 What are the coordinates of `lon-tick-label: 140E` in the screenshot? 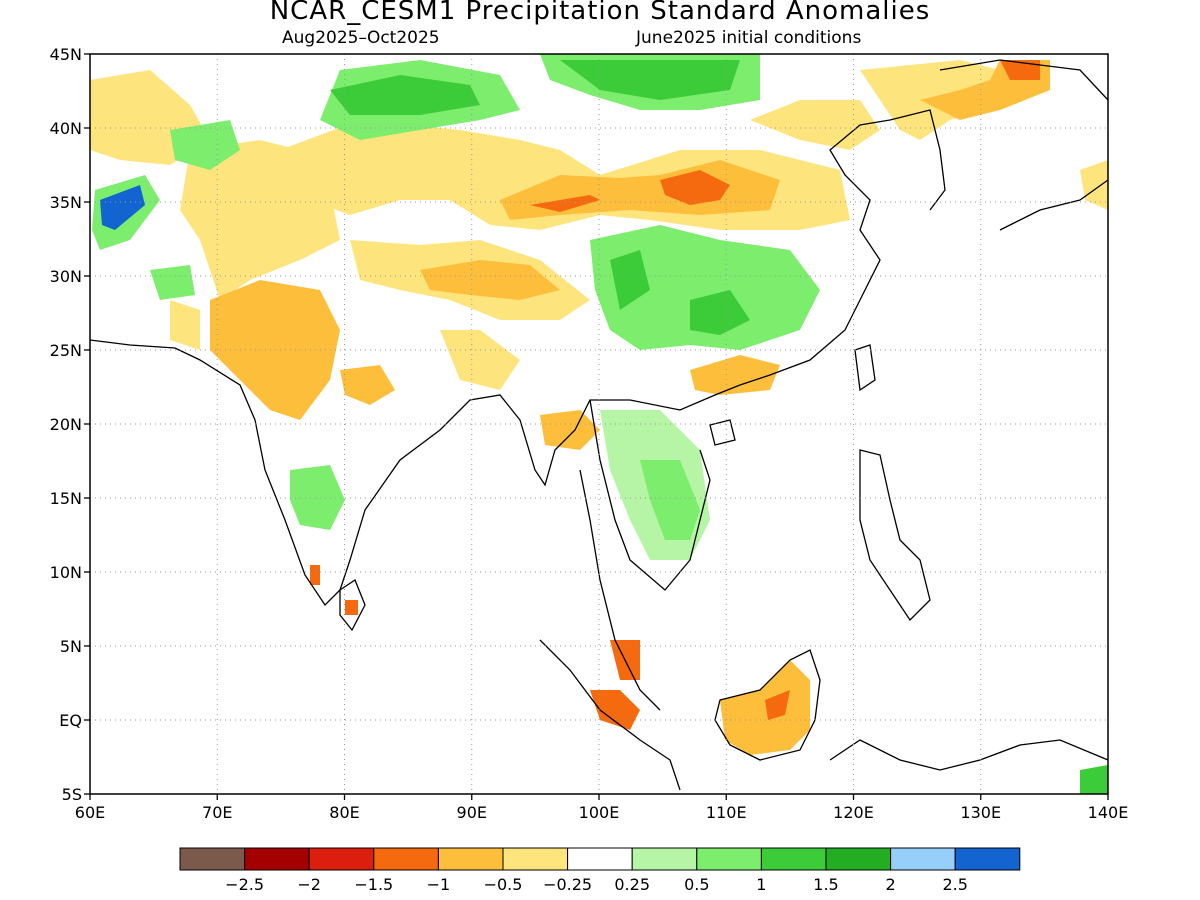 It's located at (1108, 812).